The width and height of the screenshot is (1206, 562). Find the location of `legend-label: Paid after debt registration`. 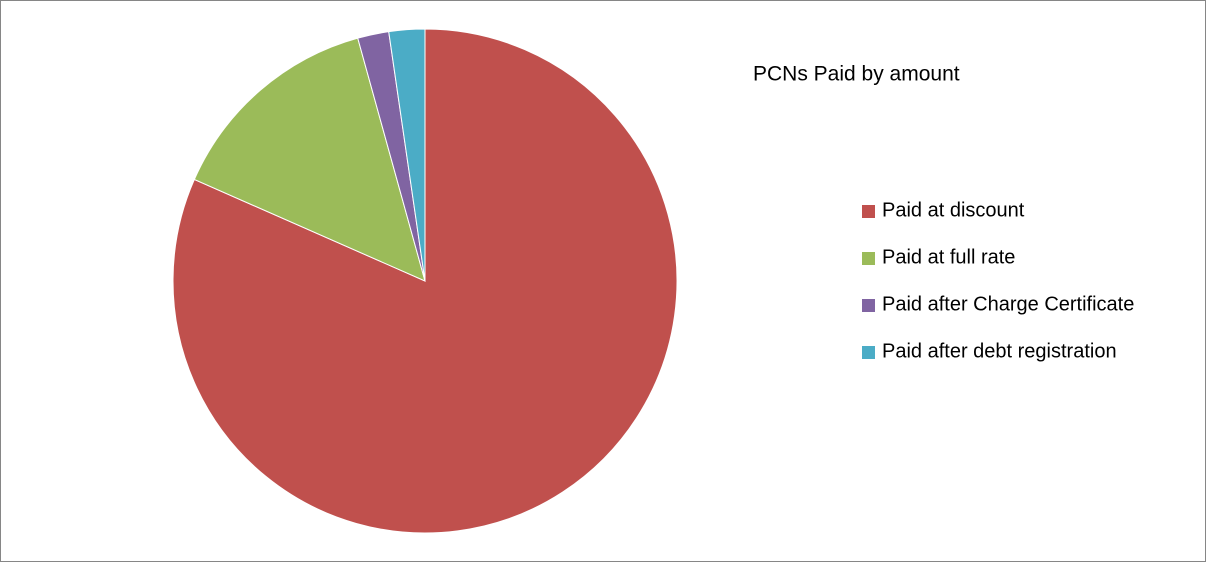

legend-label: Paid after debt registration is located at coordinates (999, 351).